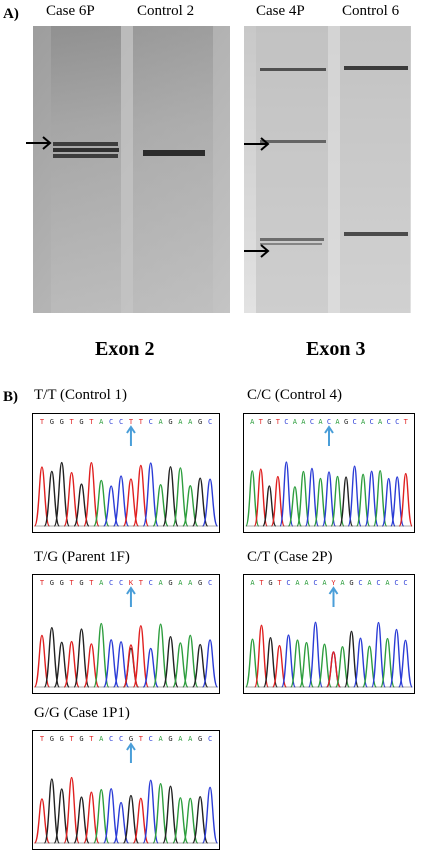  Describe the element at coordinates (336, 349) in the screenshot. I see `exon-3-title: Exon 3` at that location.